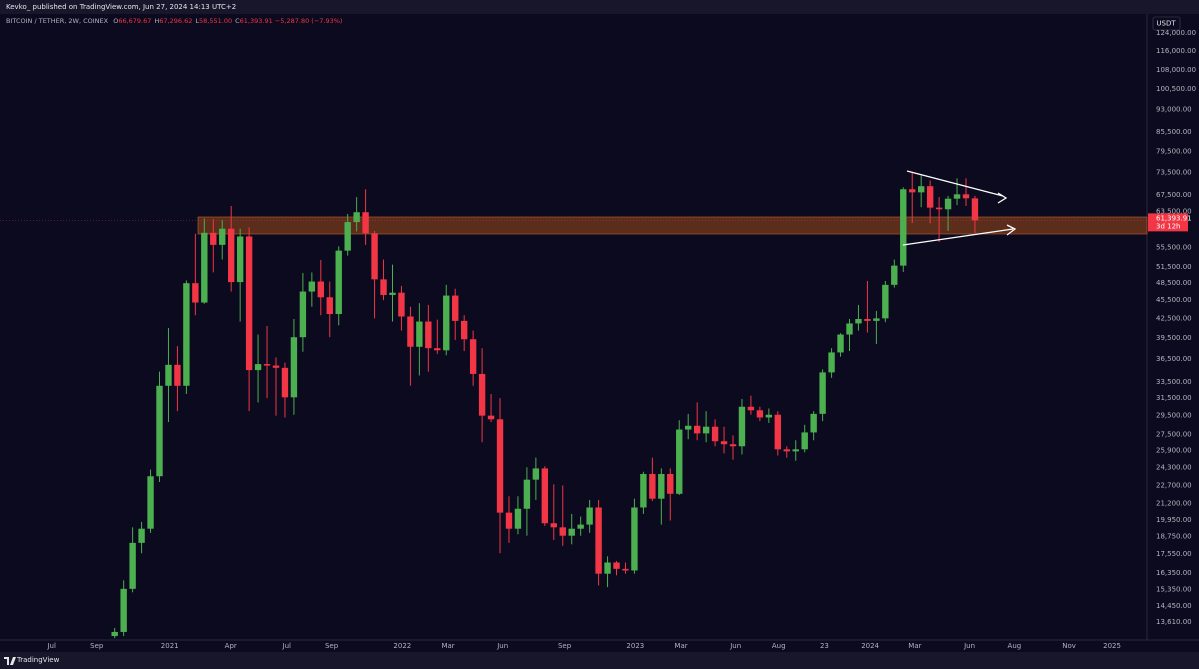 The image size is (1199, 669). What do you see at coordinates (1112, 646) in the screenshot?
I see `x-tick-label: 2025` at bounding box center [1112, 646].